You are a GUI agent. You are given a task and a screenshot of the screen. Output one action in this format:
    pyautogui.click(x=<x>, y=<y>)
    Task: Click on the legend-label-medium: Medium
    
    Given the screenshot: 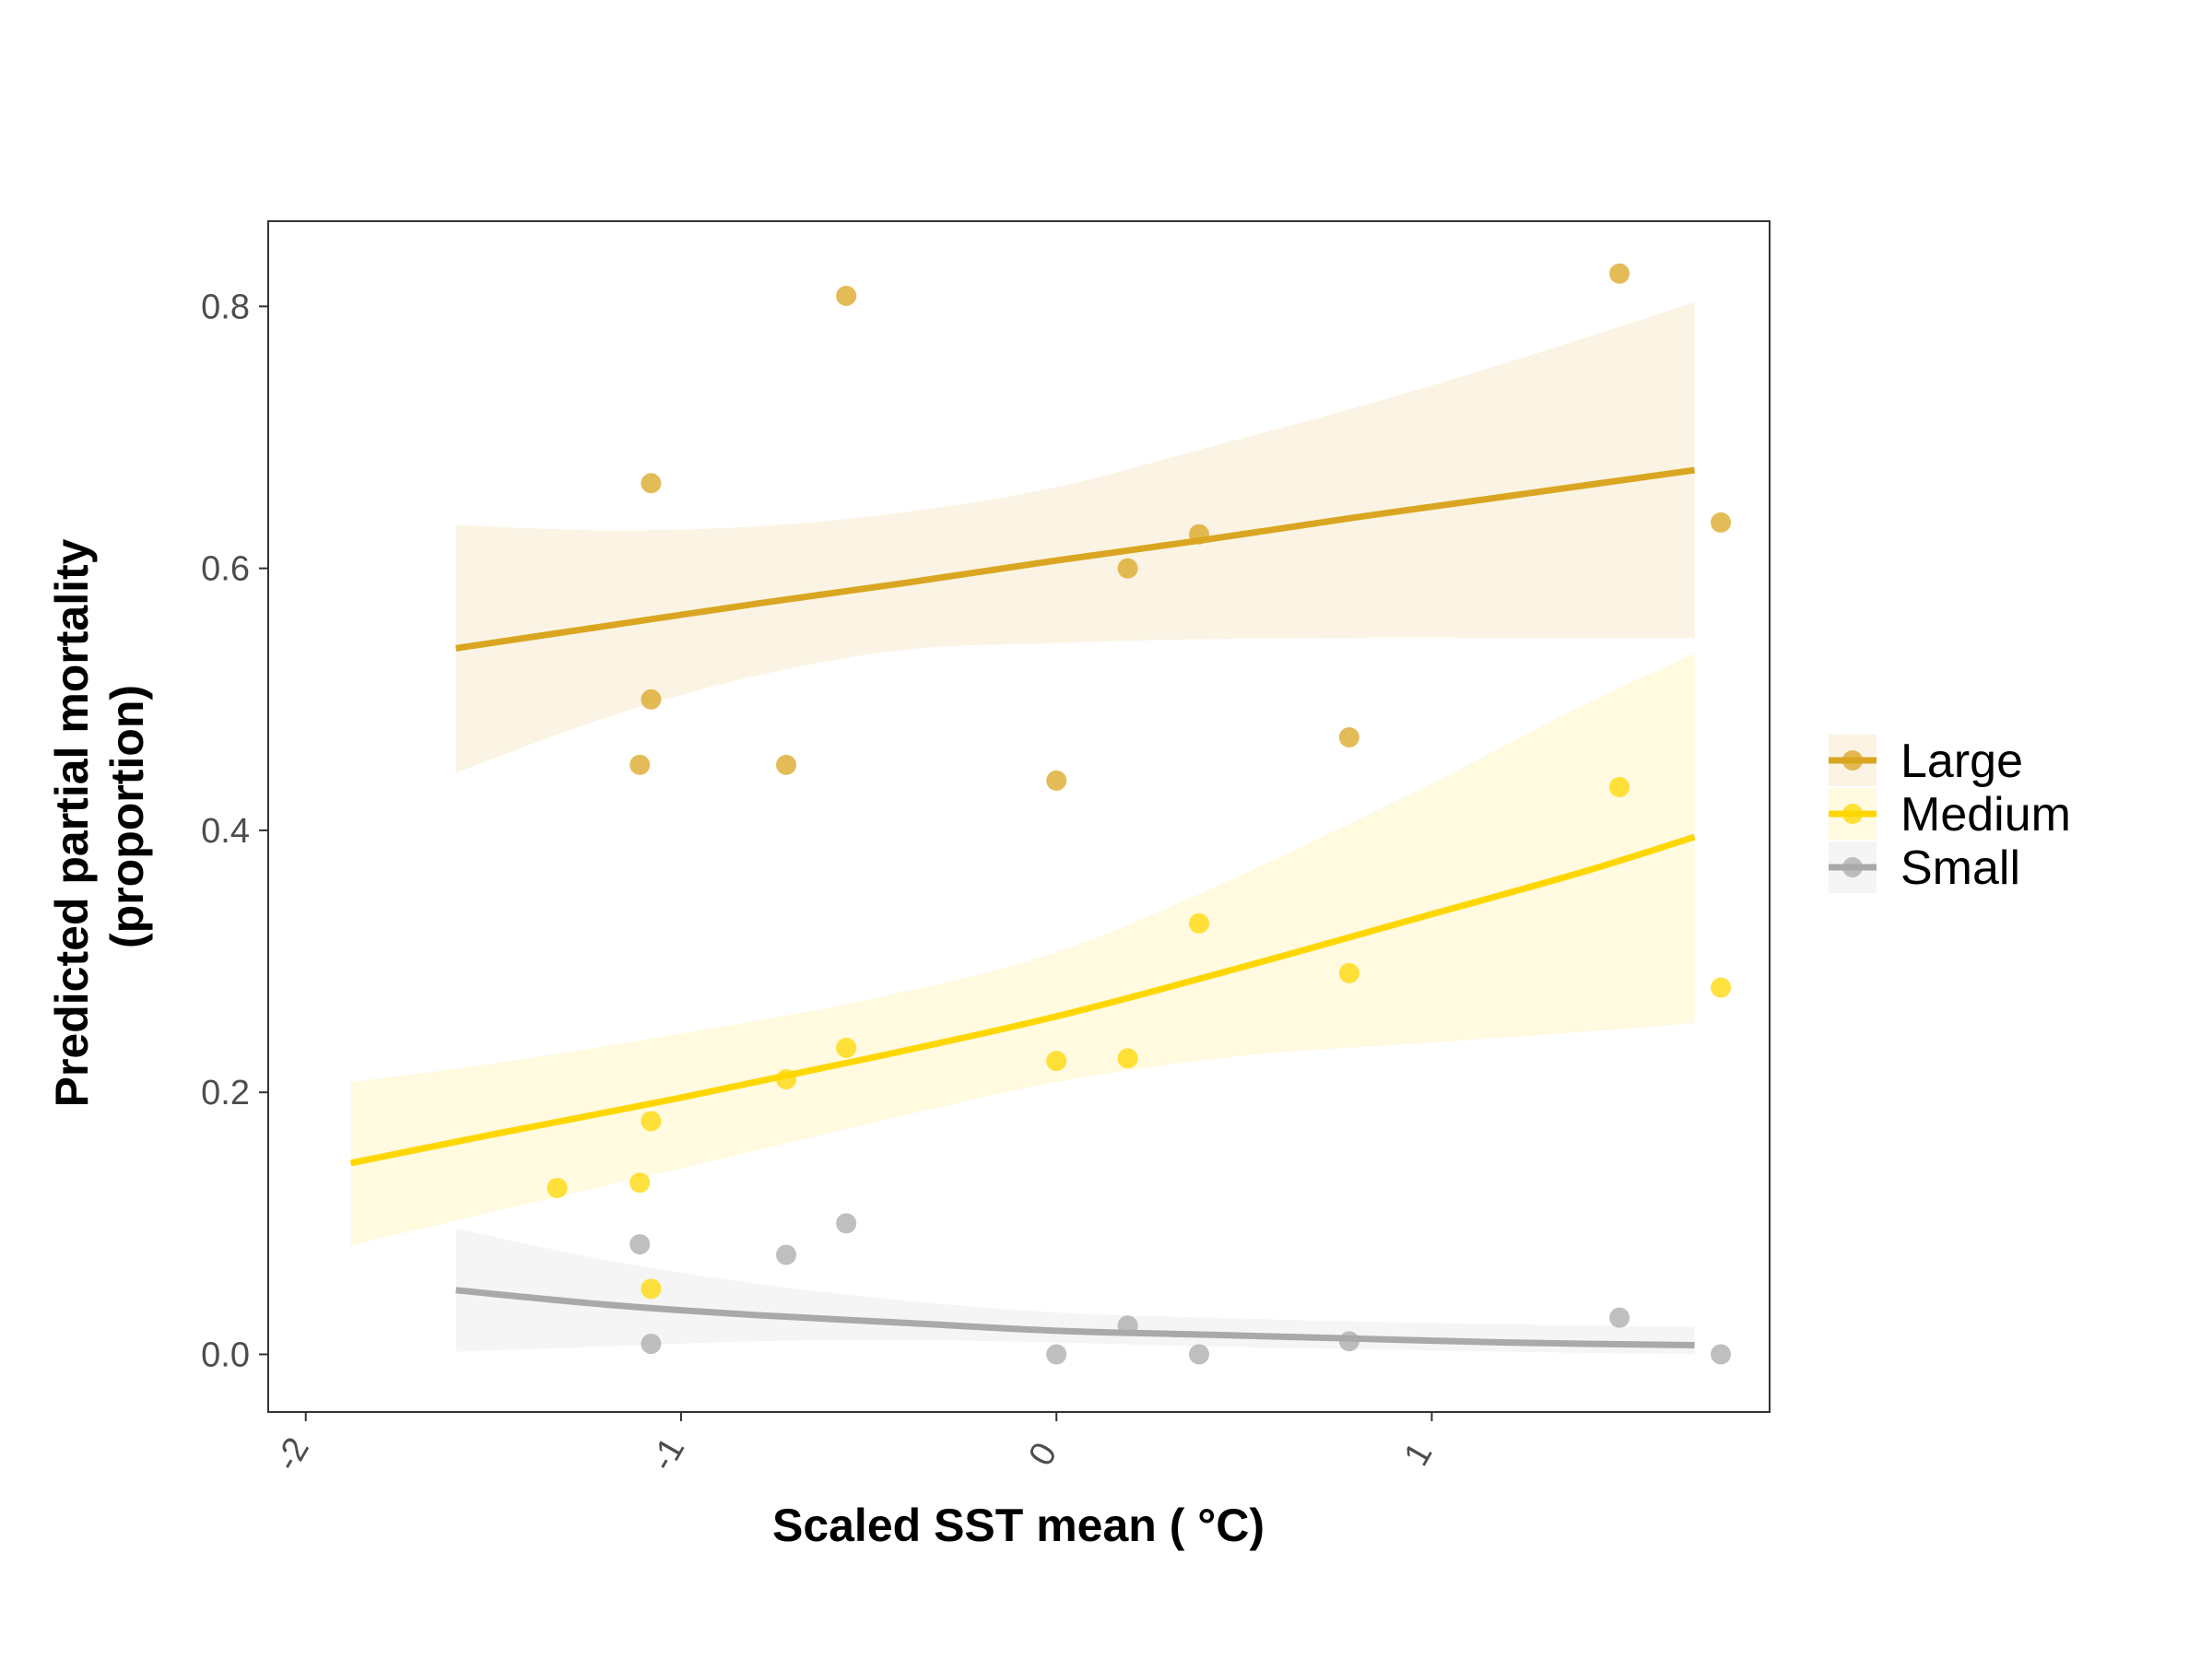 What is the action you would take?
    pyautogui.click(x=1985, y=814)
    